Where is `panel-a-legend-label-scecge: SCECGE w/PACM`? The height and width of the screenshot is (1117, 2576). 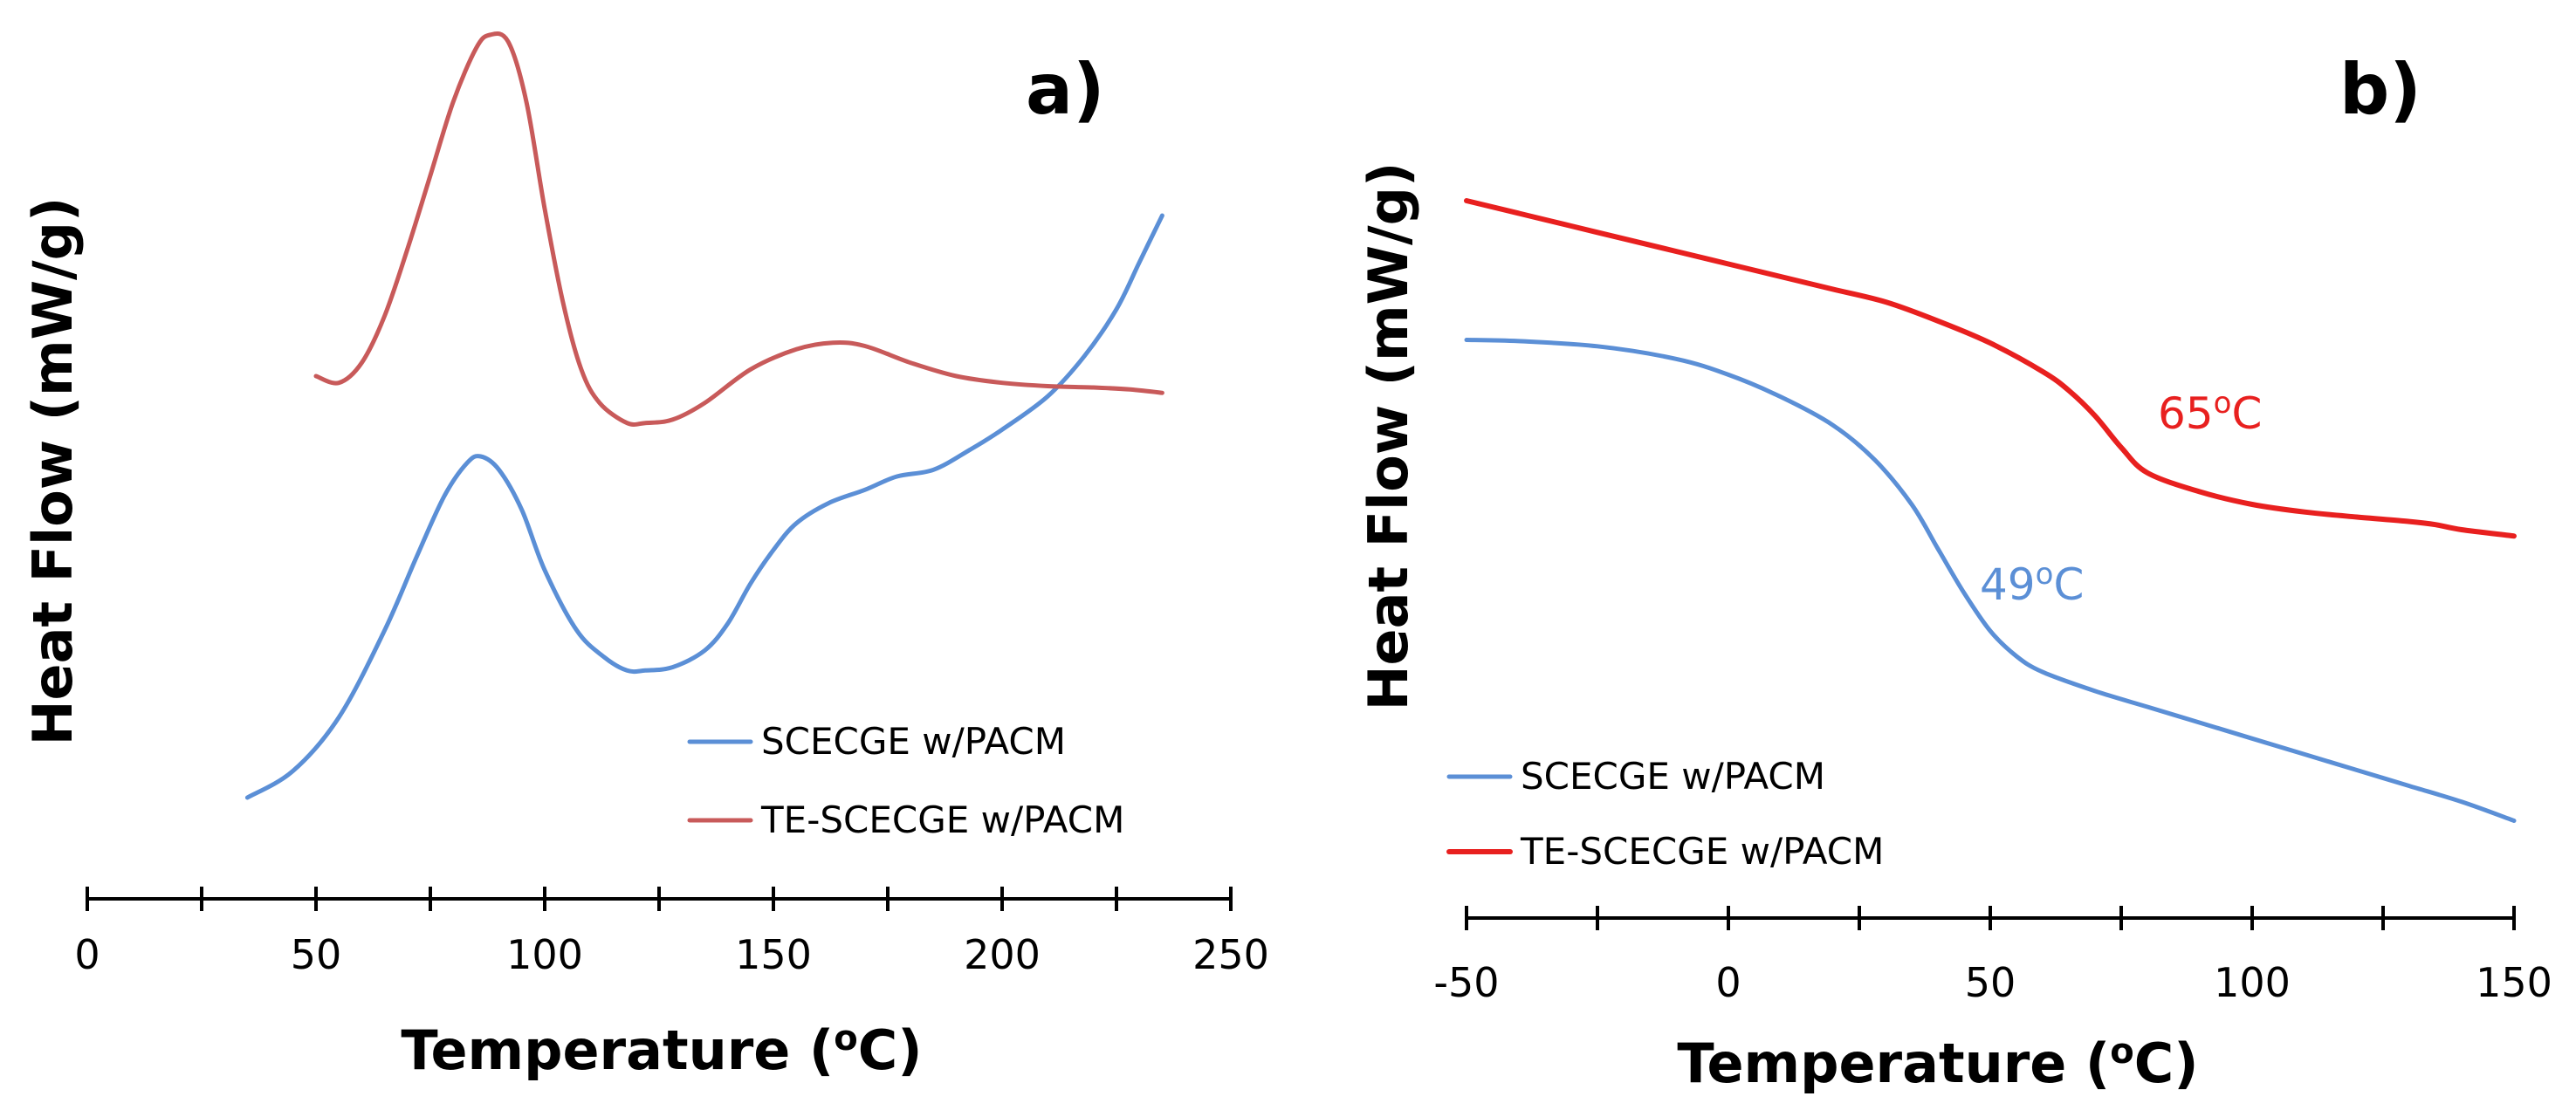 panel-a-legend-label-scecge: SCECGE w/PACM is located at coordinates (914, 741).